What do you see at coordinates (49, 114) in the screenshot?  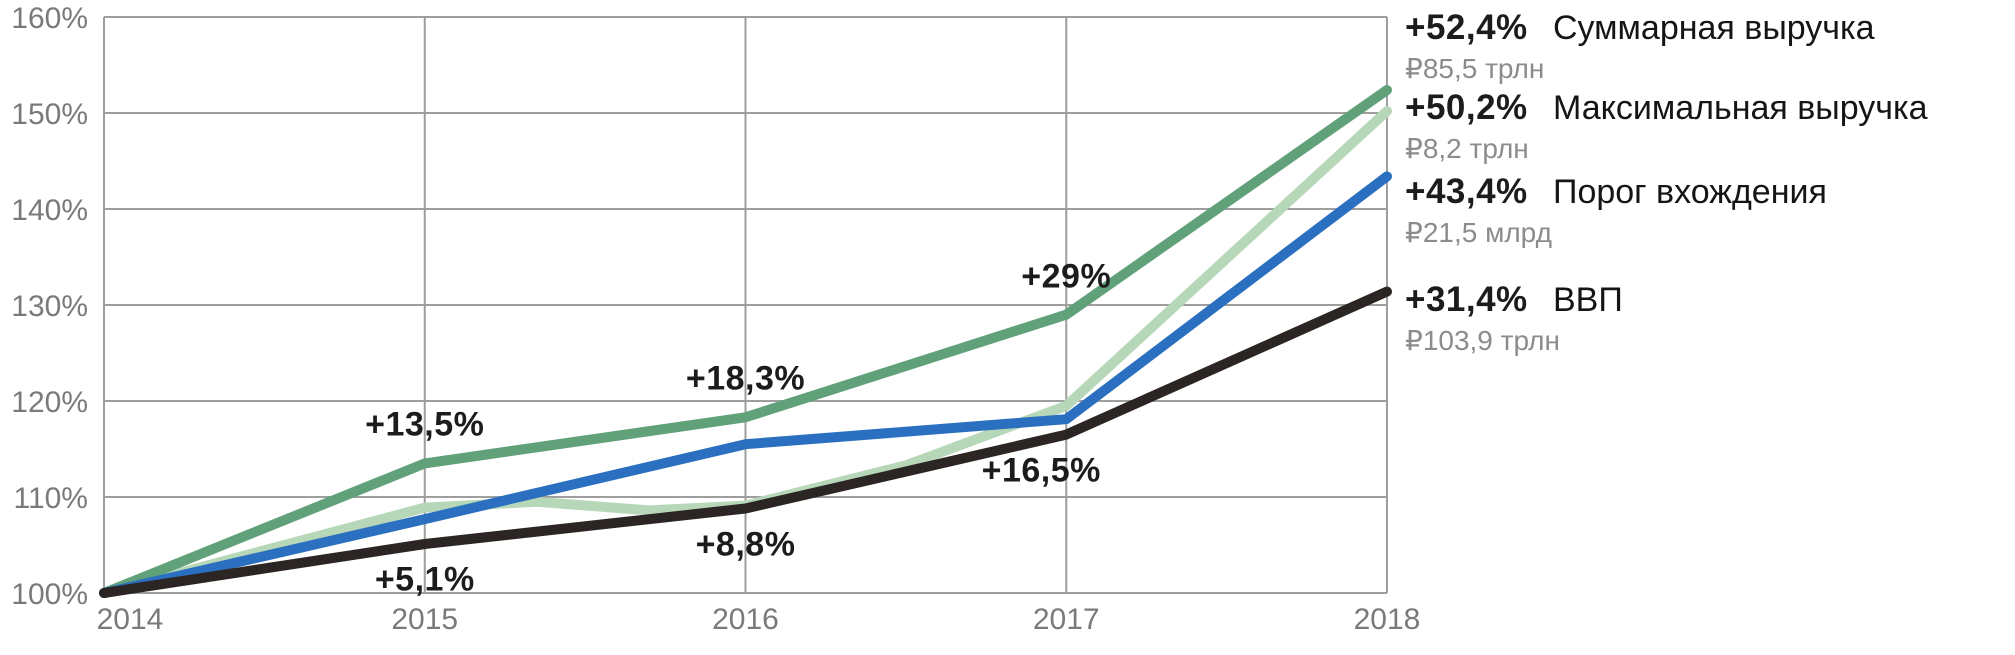 I see `y-tick-label: 150%` at bounding box center [49, 114].